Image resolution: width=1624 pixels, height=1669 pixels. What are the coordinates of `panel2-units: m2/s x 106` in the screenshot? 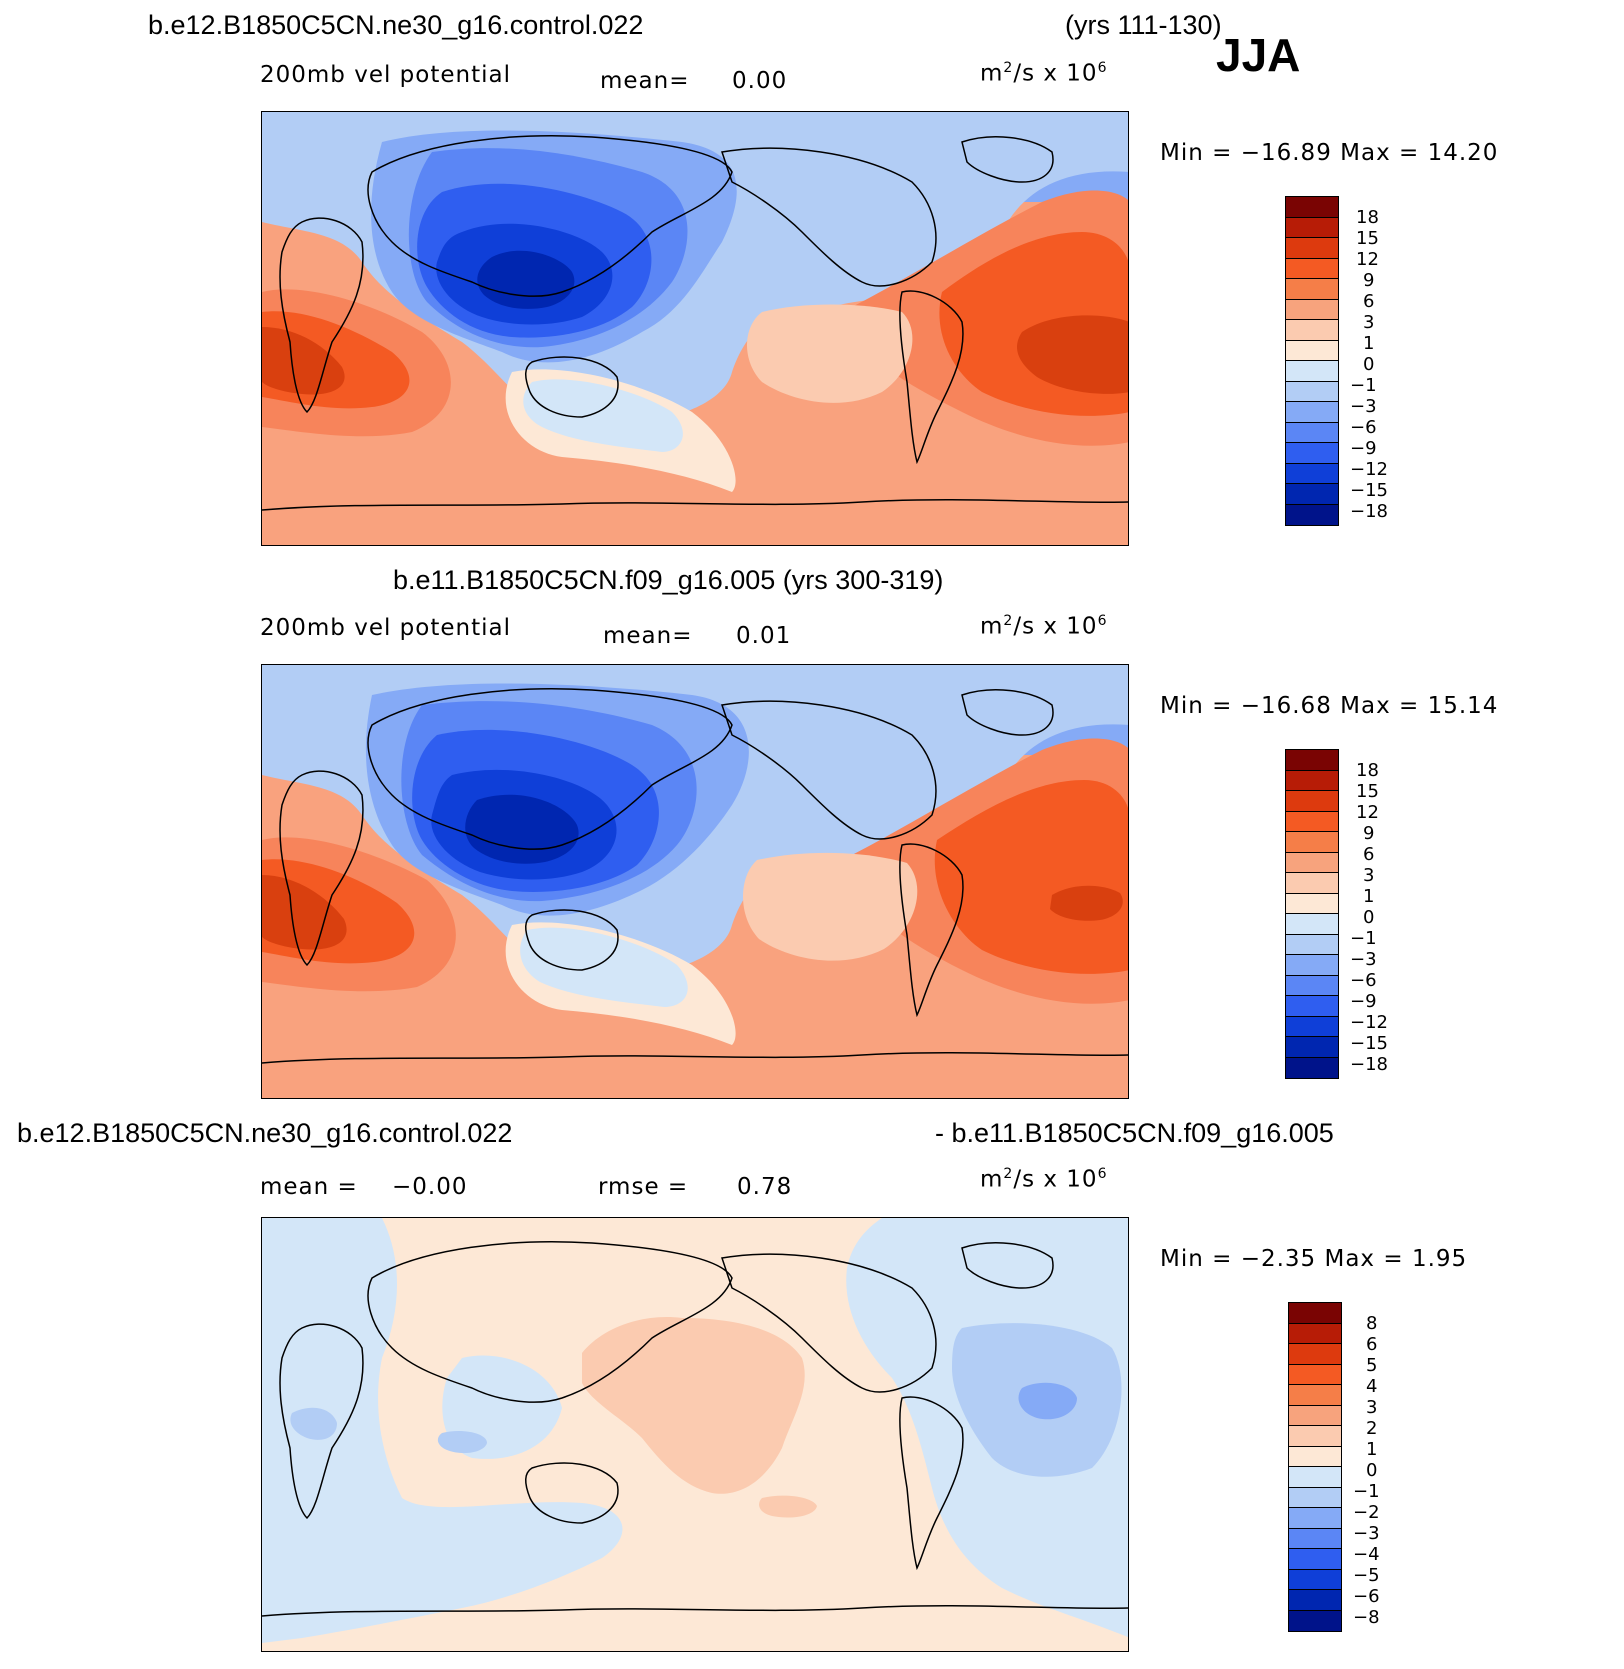 It's located at (1044, 626).